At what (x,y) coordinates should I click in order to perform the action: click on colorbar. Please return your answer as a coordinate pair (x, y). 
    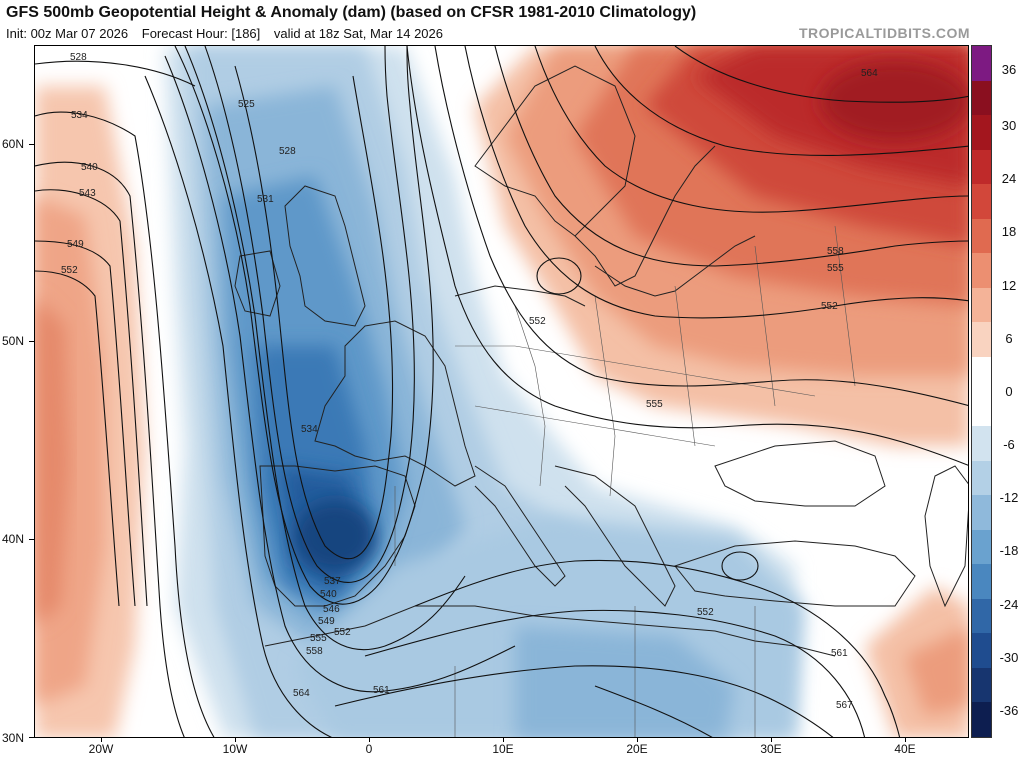
    Looking at the image, I should click on (981, 391).